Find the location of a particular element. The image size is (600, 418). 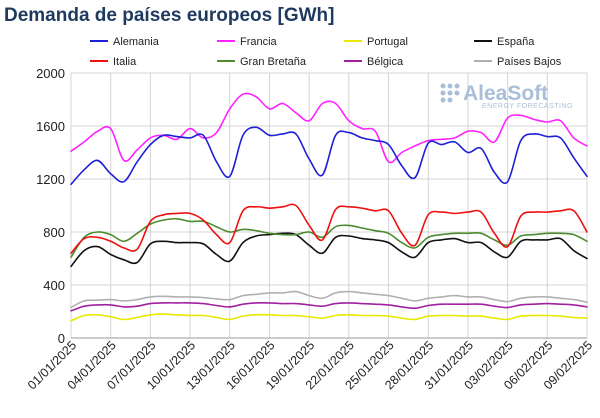

legend-label: España is located at coordinates (516, 42).